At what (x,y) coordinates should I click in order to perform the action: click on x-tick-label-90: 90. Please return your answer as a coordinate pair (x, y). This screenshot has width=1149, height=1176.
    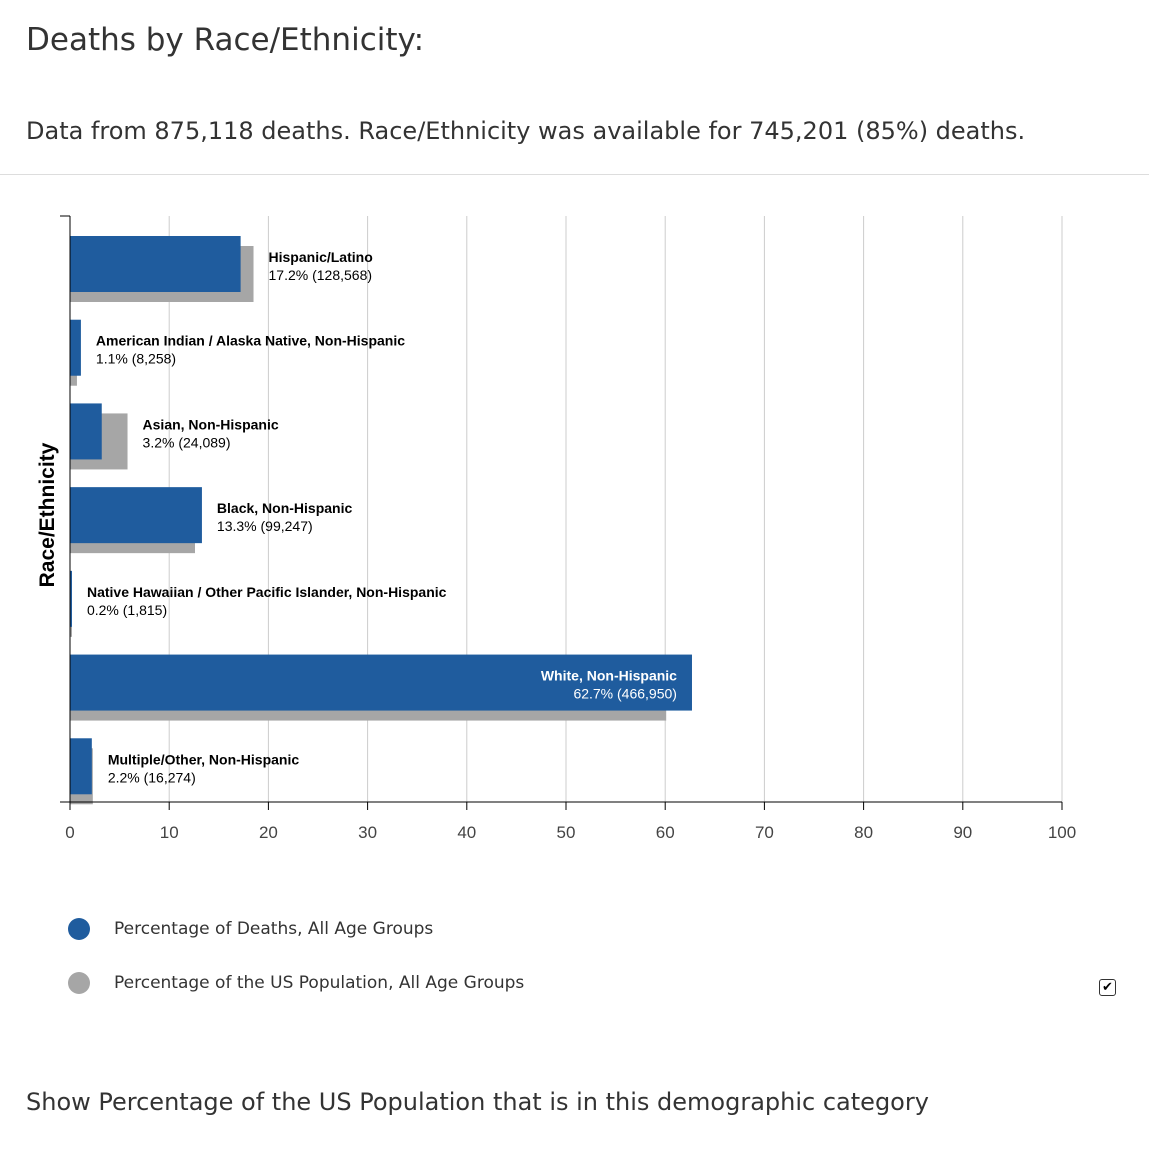
    Looking at the image, I should click on (962, 832).